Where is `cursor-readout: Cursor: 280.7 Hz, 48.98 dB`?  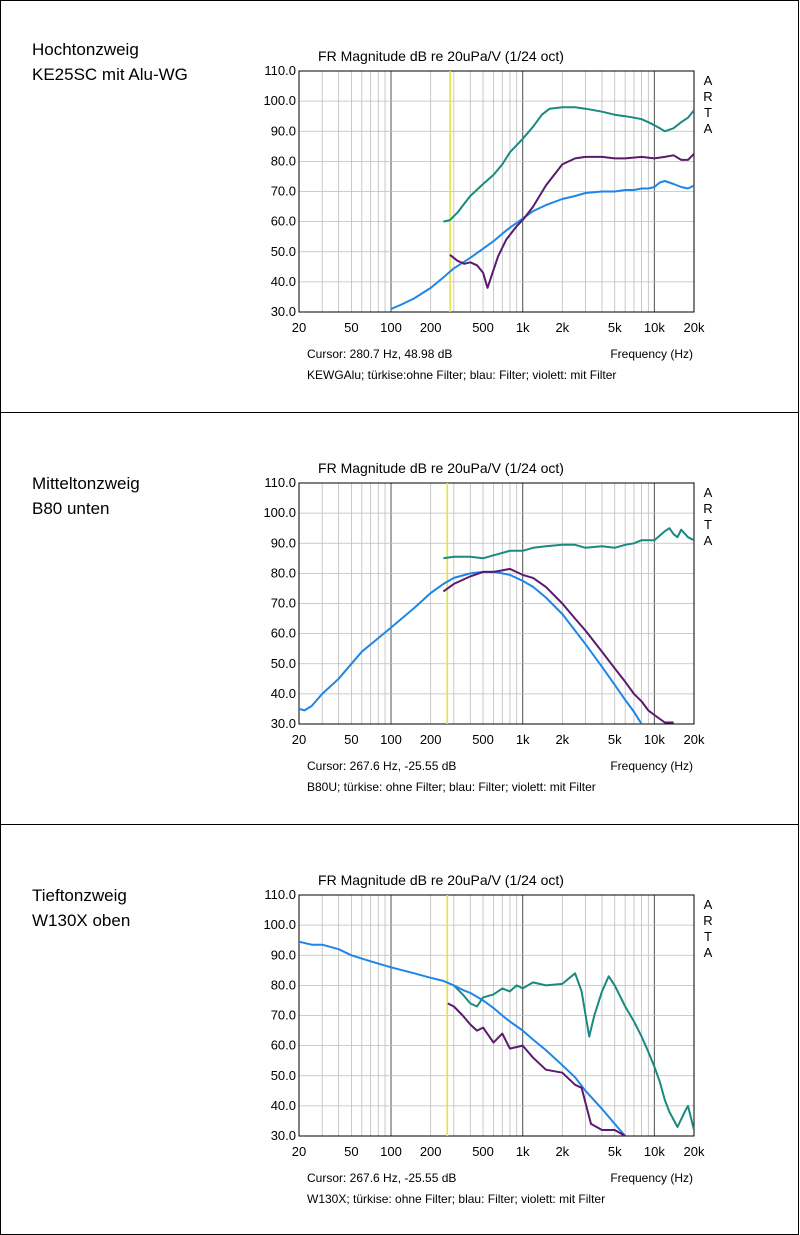
cursor-readout: Cursor: 280.7 Hz, 48.98 dB is located at coordinates (379, 354).